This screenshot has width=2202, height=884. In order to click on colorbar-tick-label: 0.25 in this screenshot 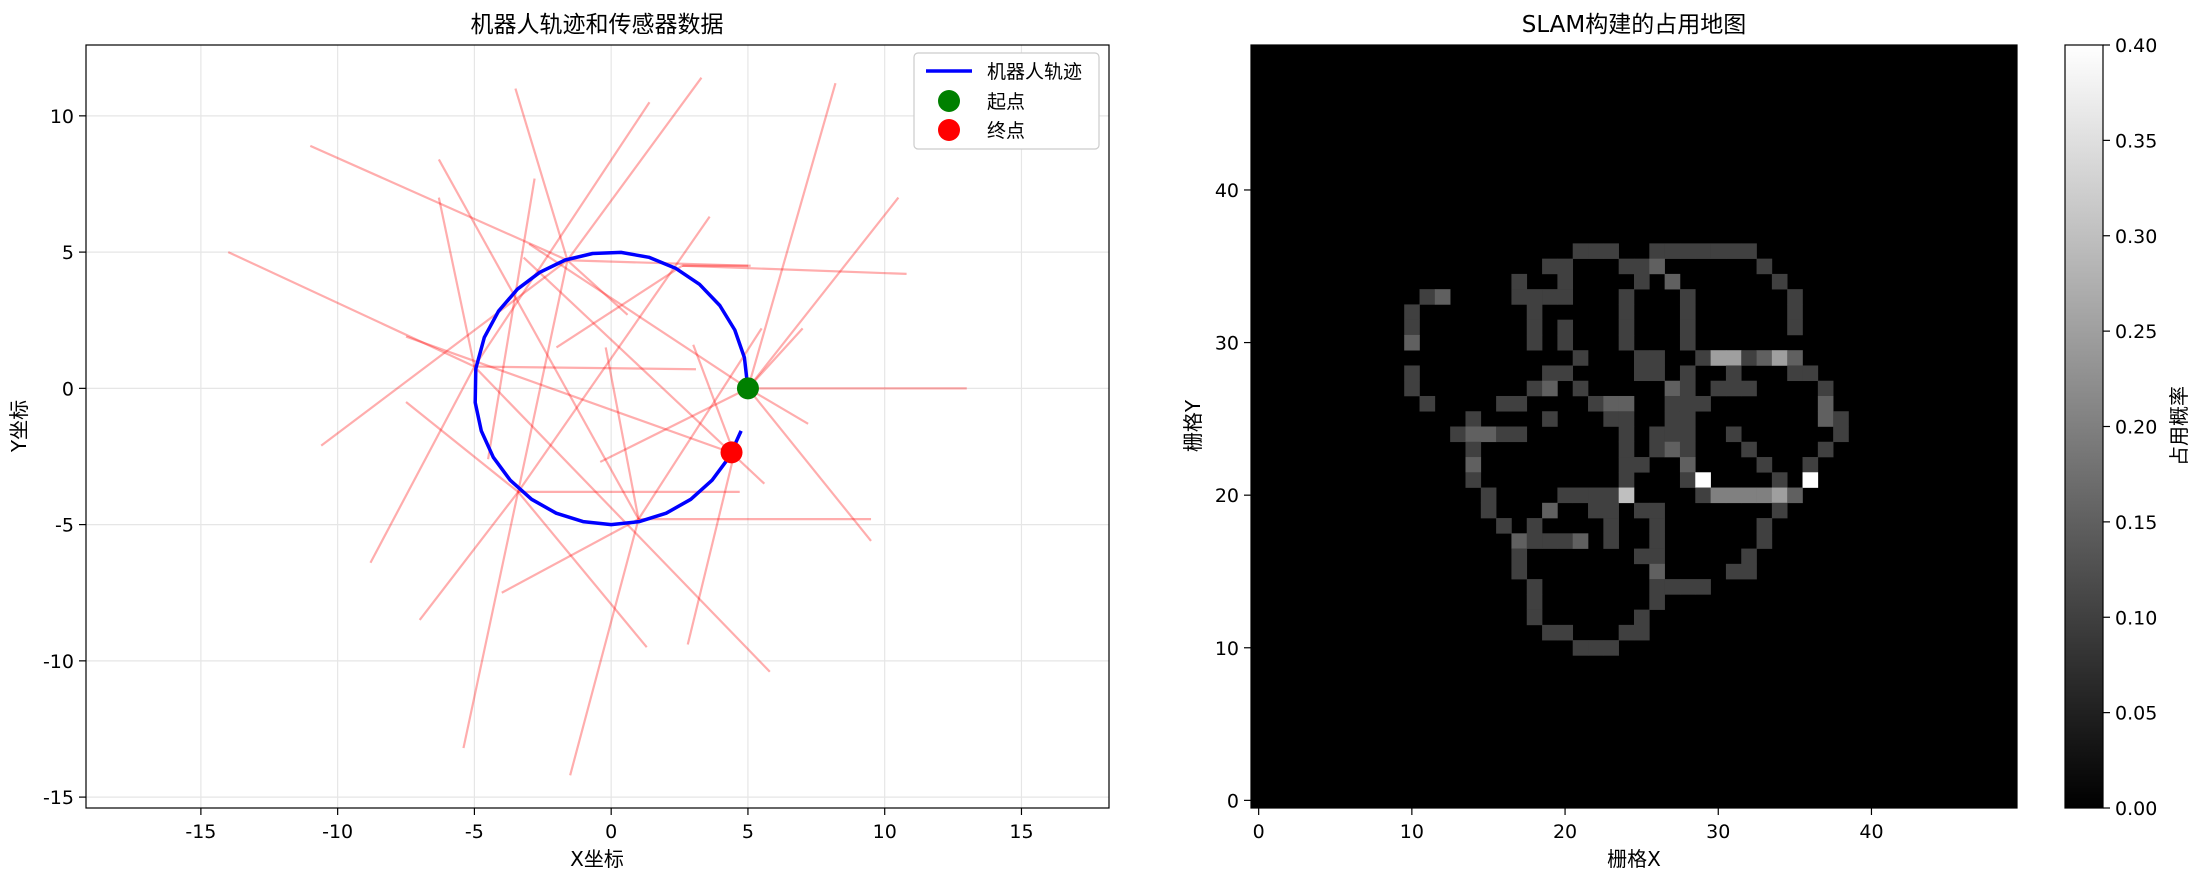, I will do `click(2136, 332)`.